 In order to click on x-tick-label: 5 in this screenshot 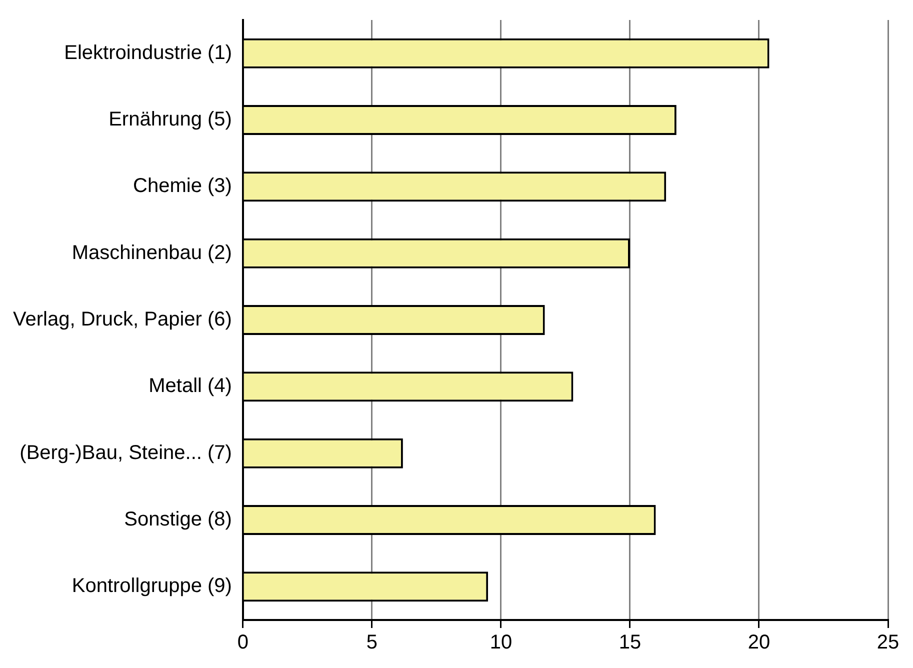, I will do `click(372, 643)`.